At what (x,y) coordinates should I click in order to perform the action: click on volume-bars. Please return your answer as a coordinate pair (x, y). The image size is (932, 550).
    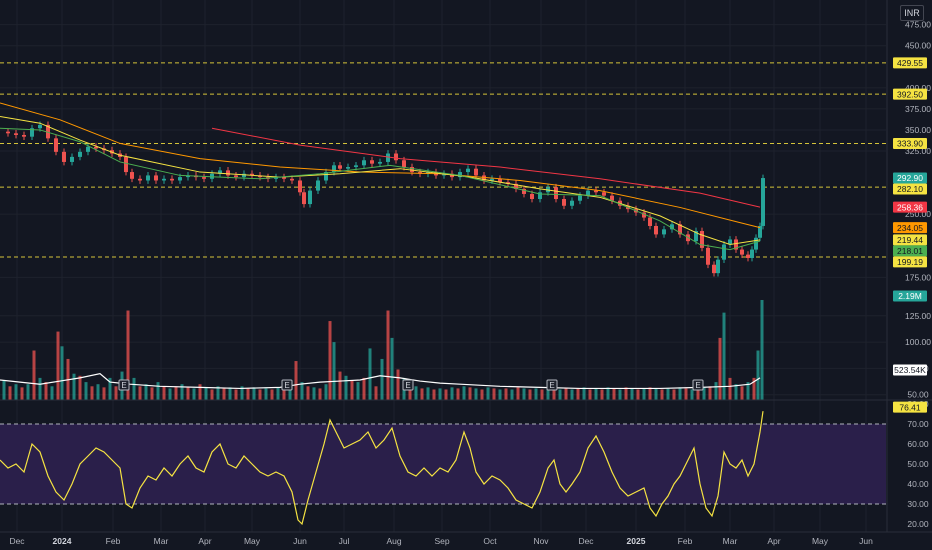
    Looking at the image, I should click on (383, 350).